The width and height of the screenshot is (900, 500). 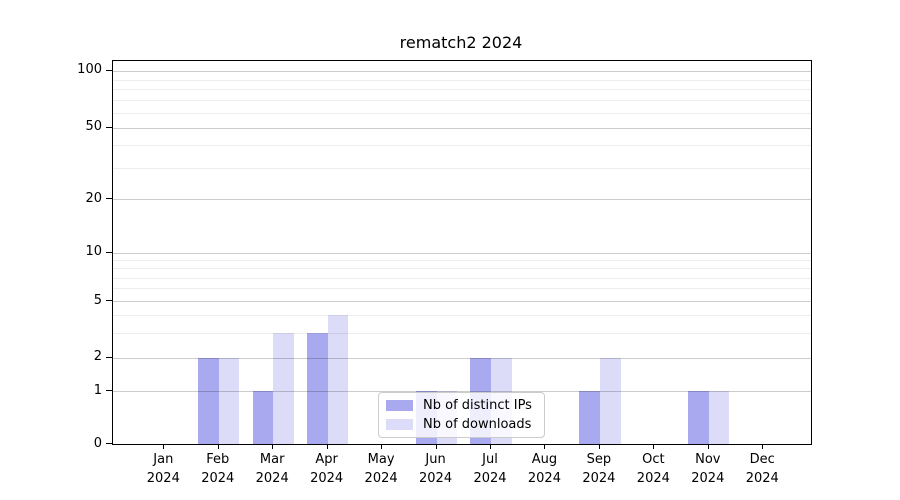 What do you see at coordinates (218, 469) in the screenshot?
I see `x-tick-label: Feb 2024` at bounding box center [218, 469].